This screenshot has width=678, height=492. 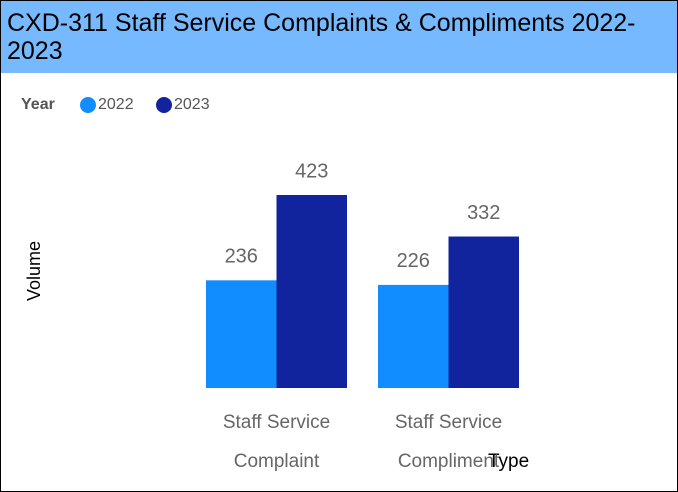 What do you see at coordinates (413, 261) in the screenshot?
I see `data-label: 226` at bounding box center [413, 261].